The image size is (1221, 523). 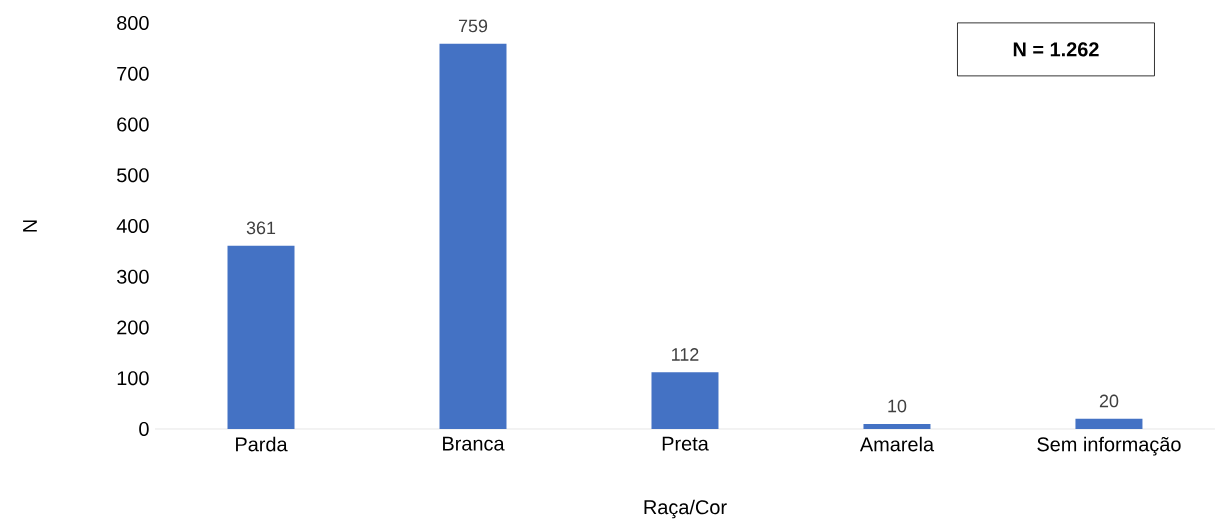 I want to click on y-tick-label: 400, so click(x=132, y=226).